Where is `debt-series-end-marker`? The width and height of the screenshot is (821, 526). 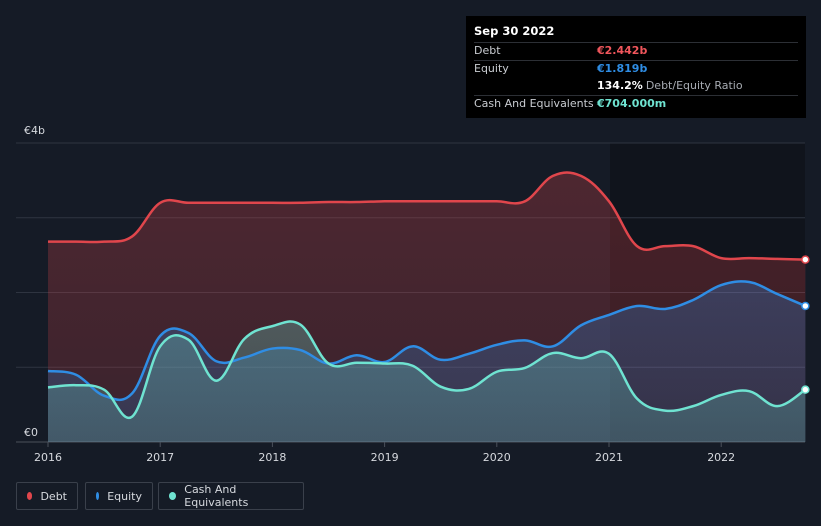 debt-series-end-marker is located at coordinates (805, 259).